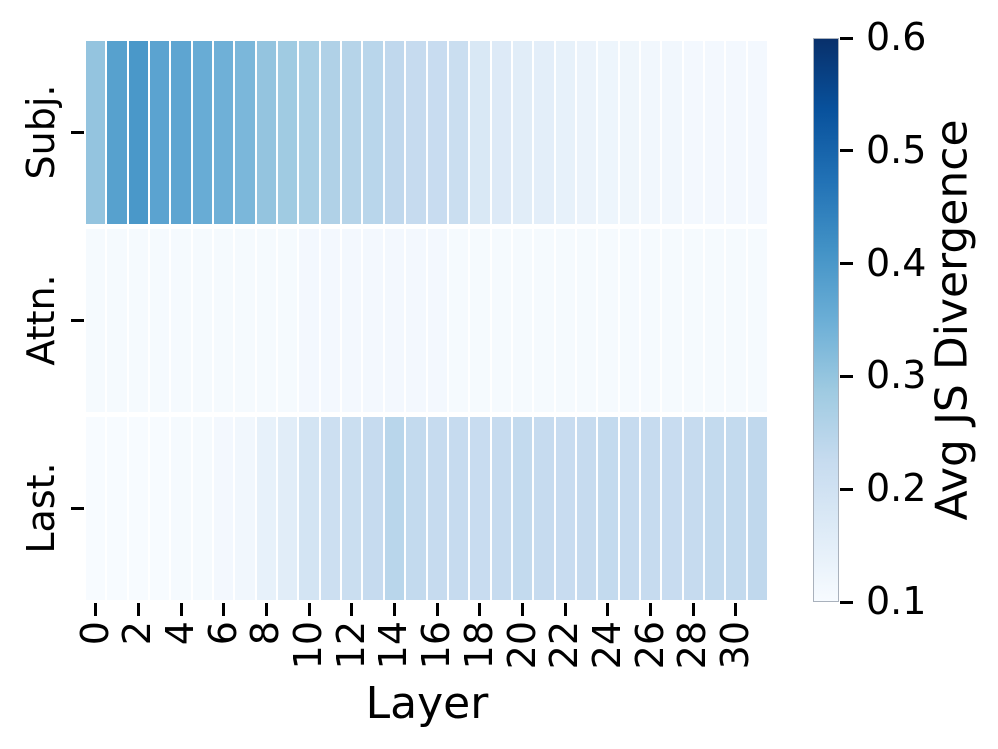  What do you see at coordinates (222, 633) in the screenshot?
I see `x-tick-label-6: 6` at bounding box center [222, 633].